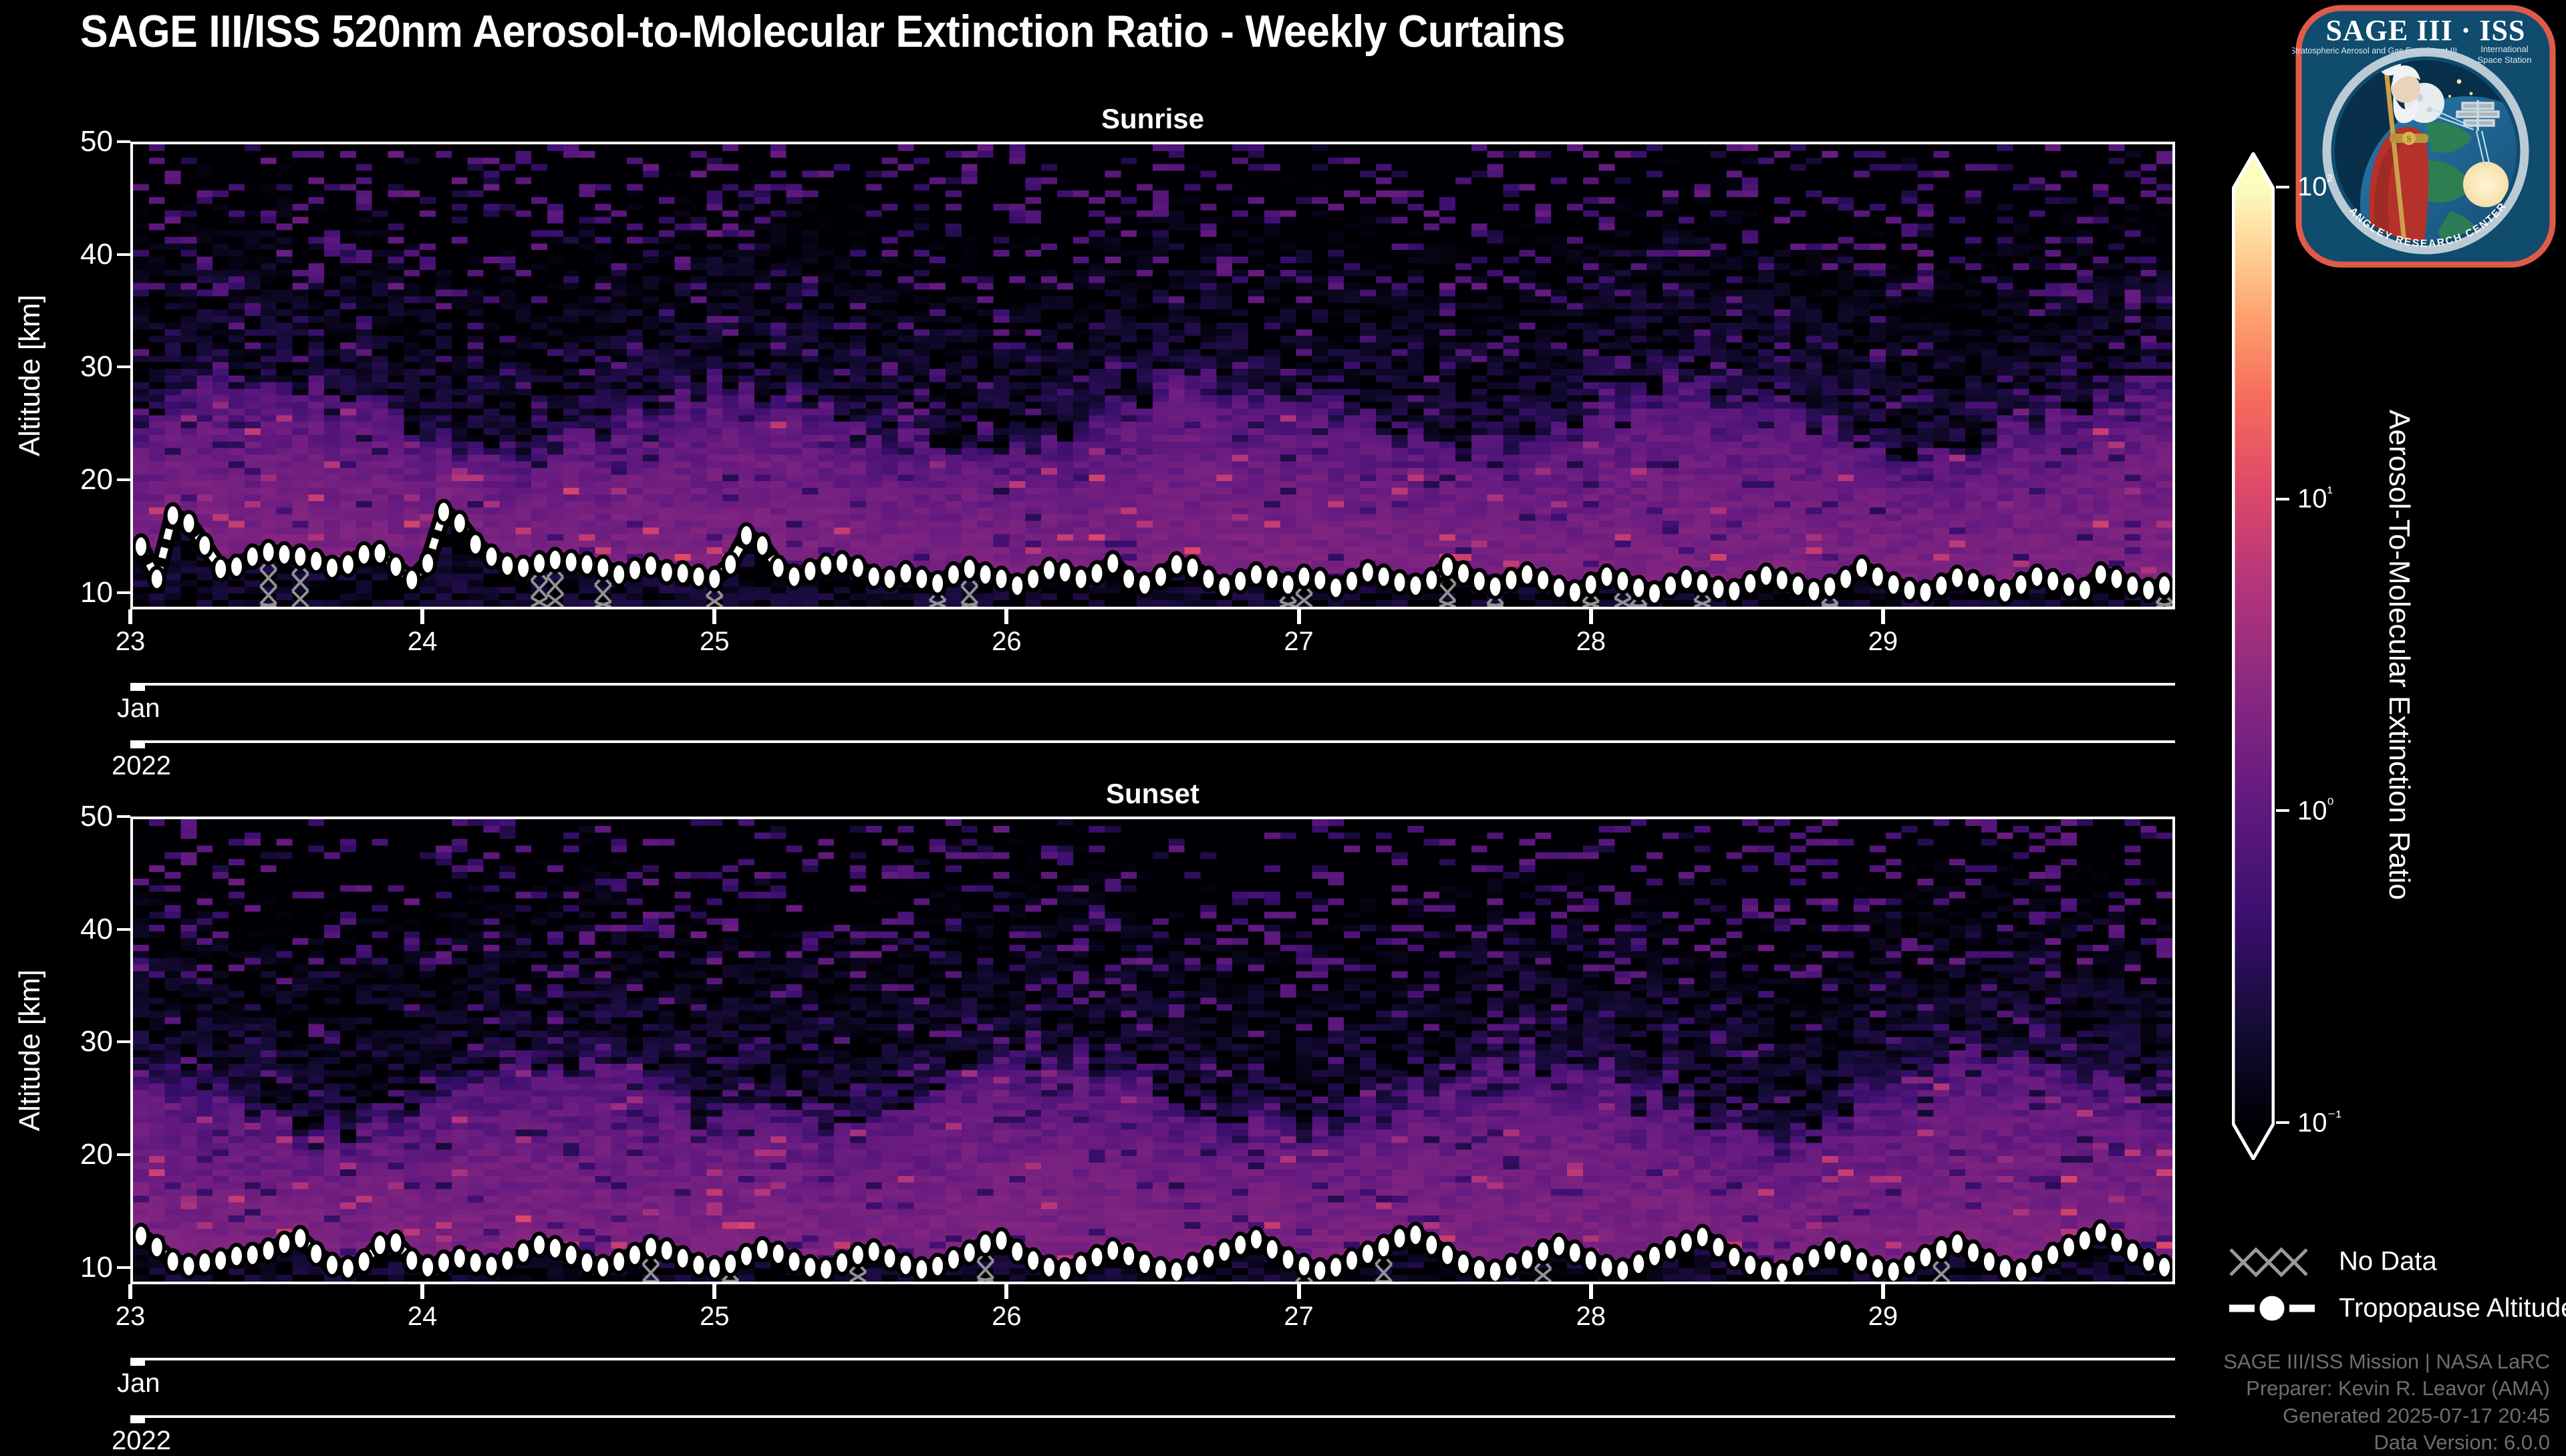  Describe the element at coordinates (2253, 656) in the screenshot. I see `colorbar` at that location.